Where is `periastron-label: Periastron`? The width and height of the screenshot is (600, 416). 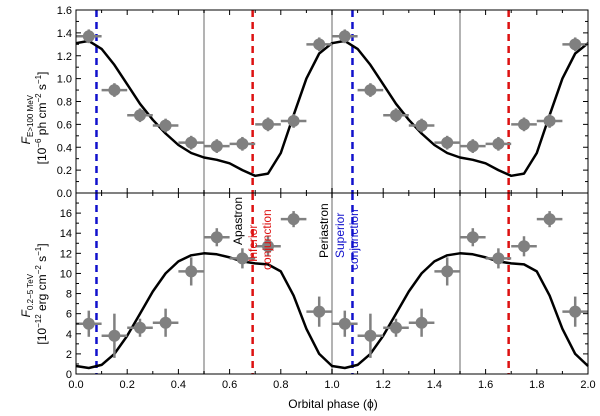 periastron-label: Periastron is located at coordinates (324, 230).